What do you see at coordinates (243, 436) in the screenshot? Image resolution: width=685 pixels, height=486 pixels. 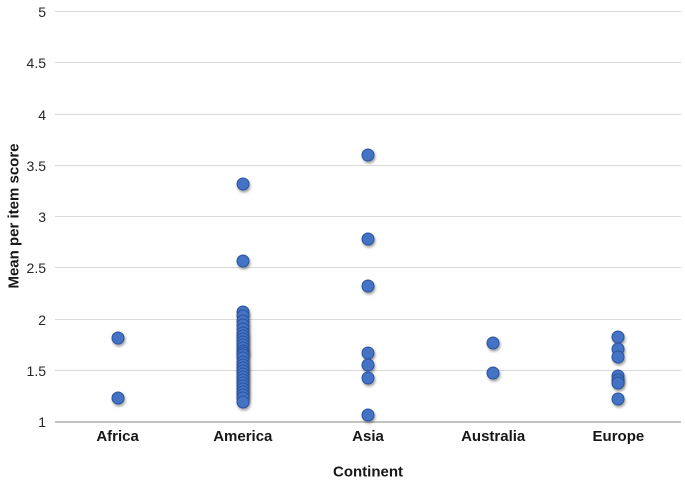 I see `x-category-label: America` at bounding box center [243, 436].